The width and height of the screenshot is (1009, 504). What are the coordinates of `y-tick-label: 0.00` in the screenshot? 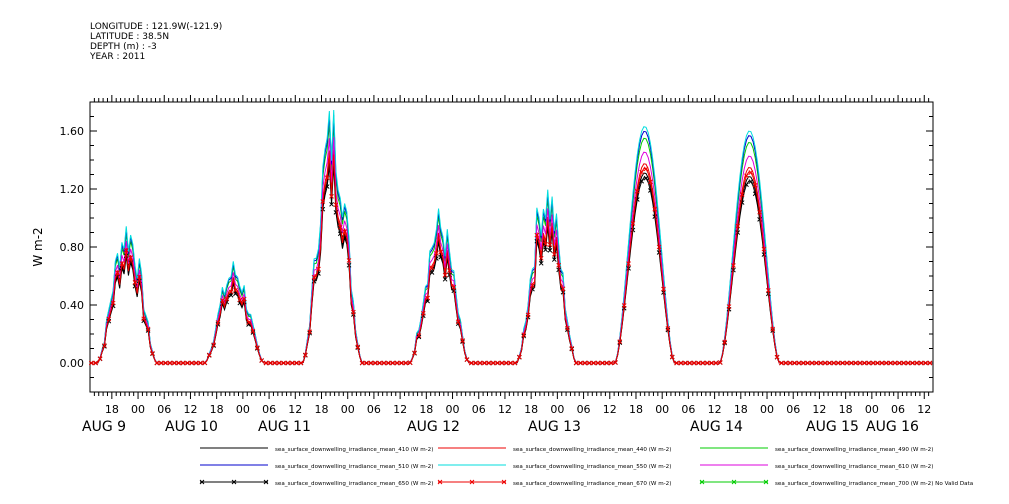 It's located at (72, 363).